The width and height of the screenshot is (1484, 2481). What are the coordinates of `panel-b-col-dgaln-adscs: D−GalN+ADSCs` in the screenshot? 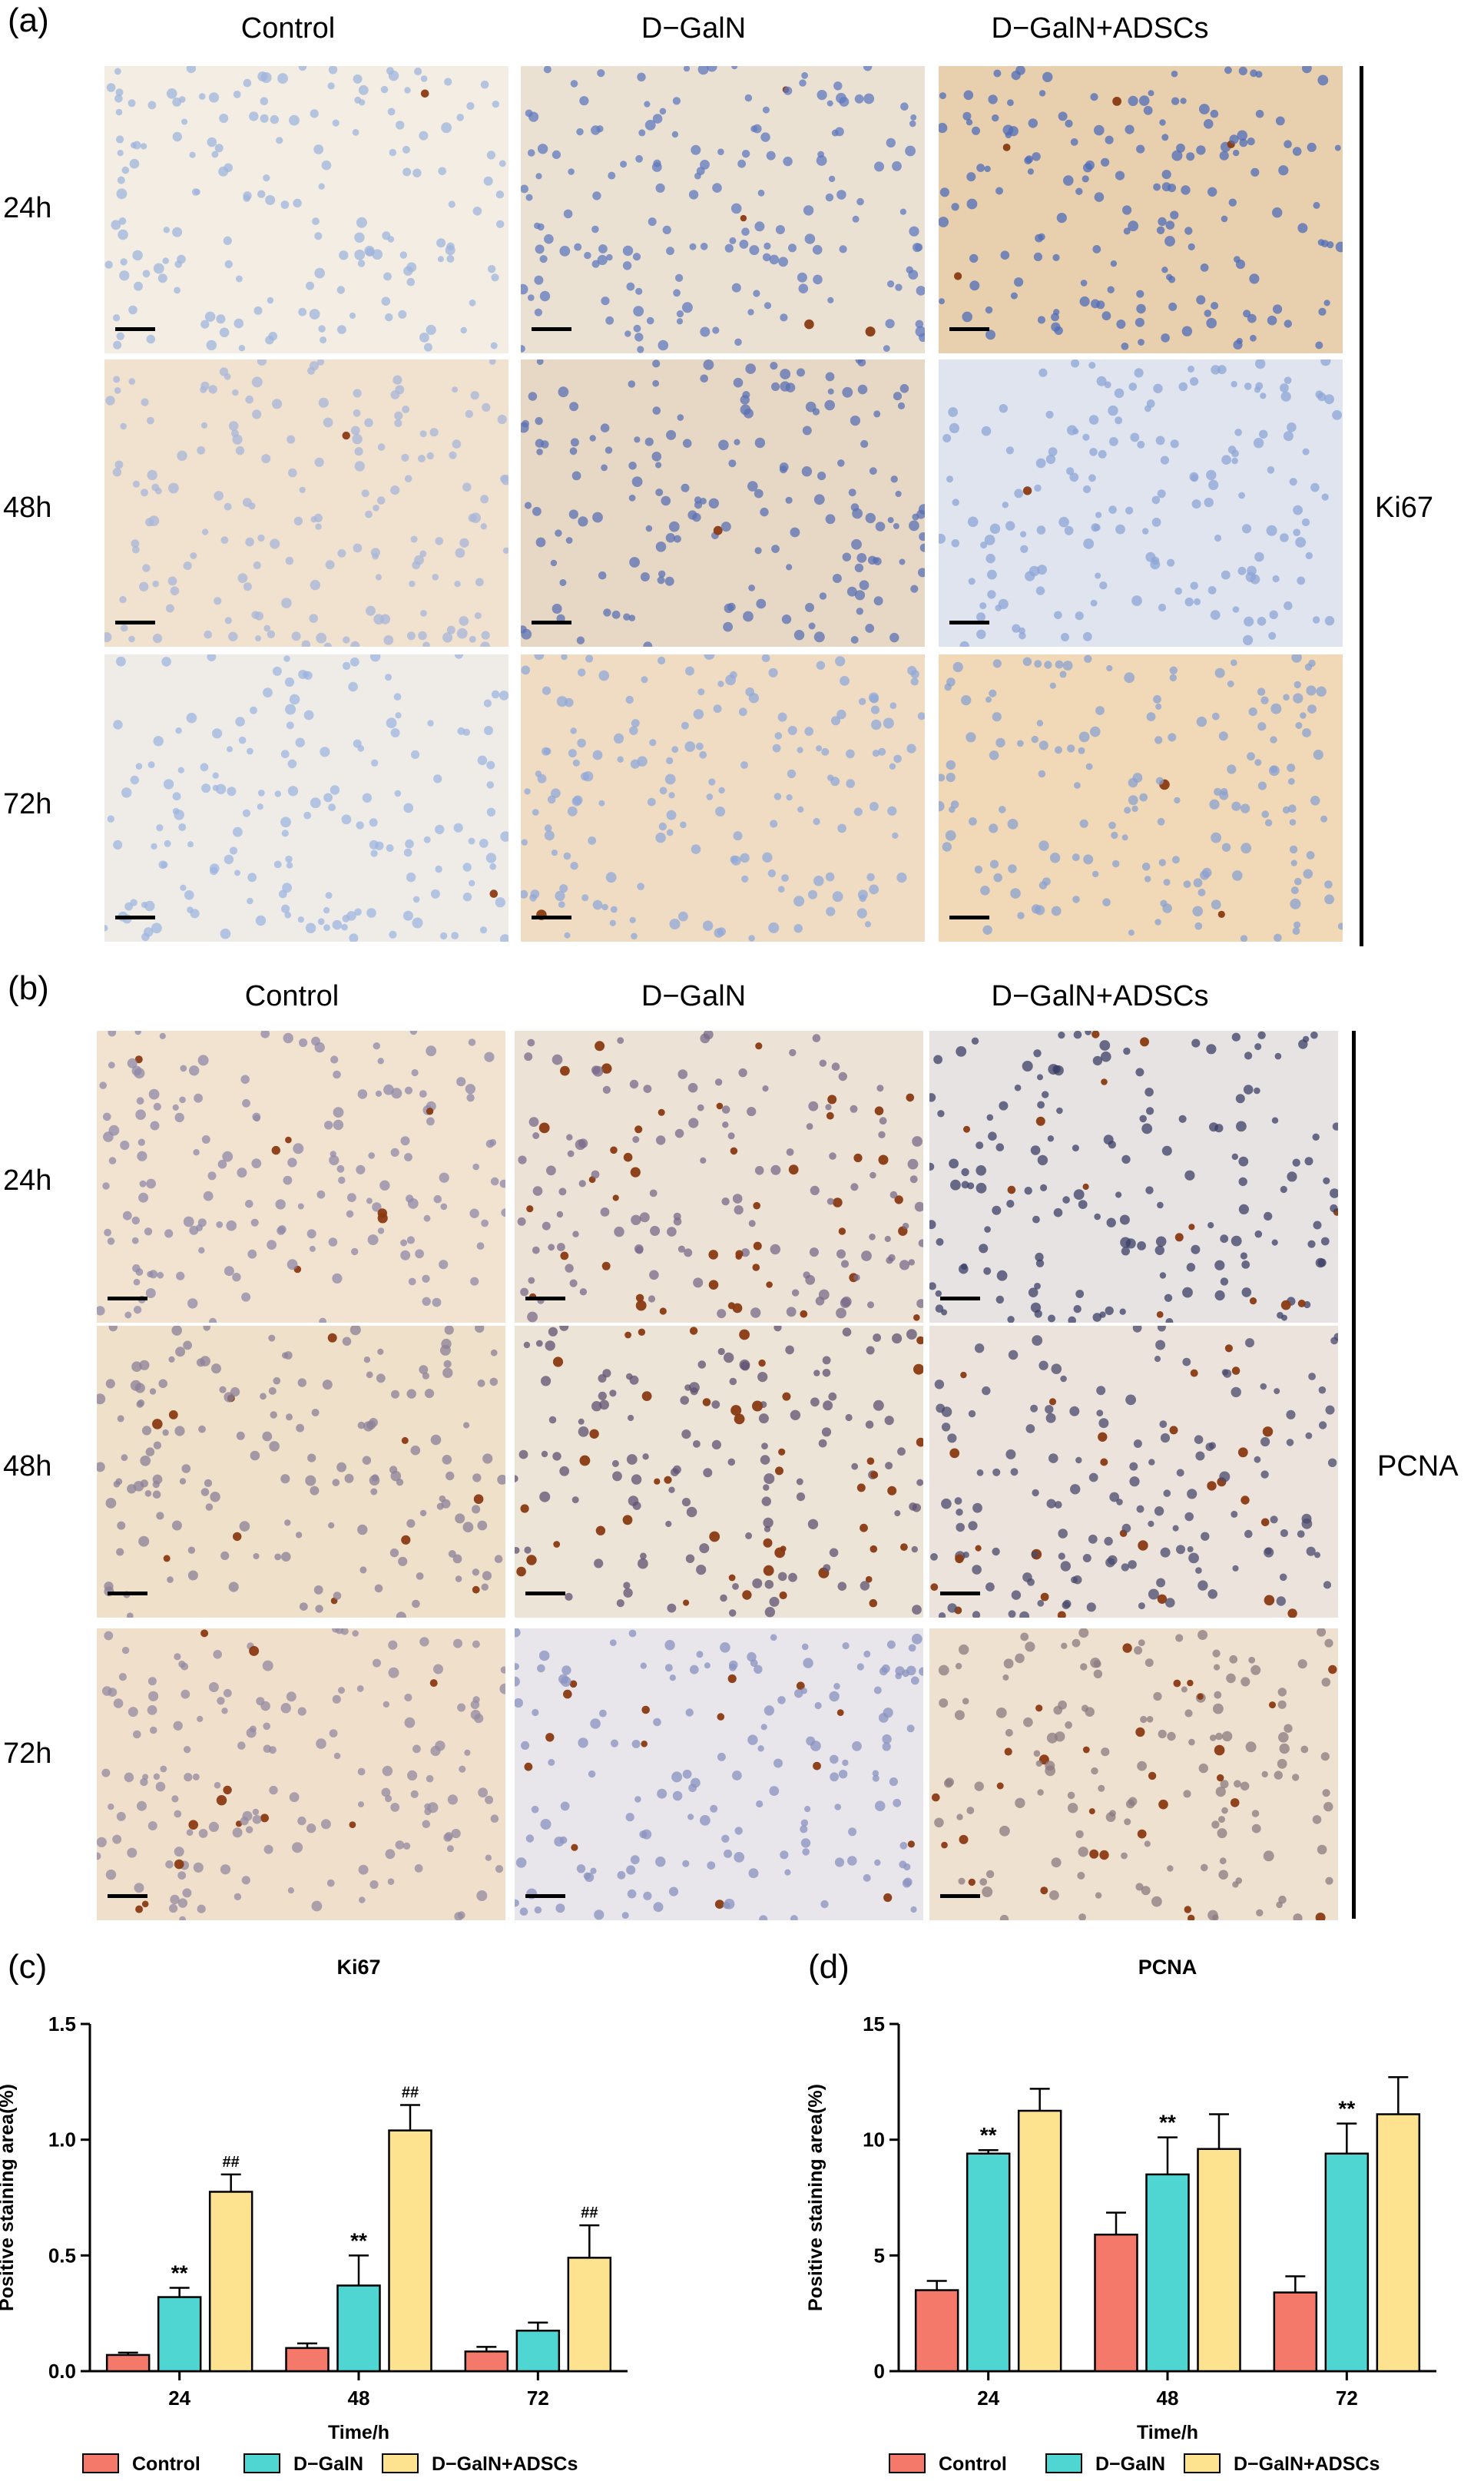 It's located at (1100, 996).